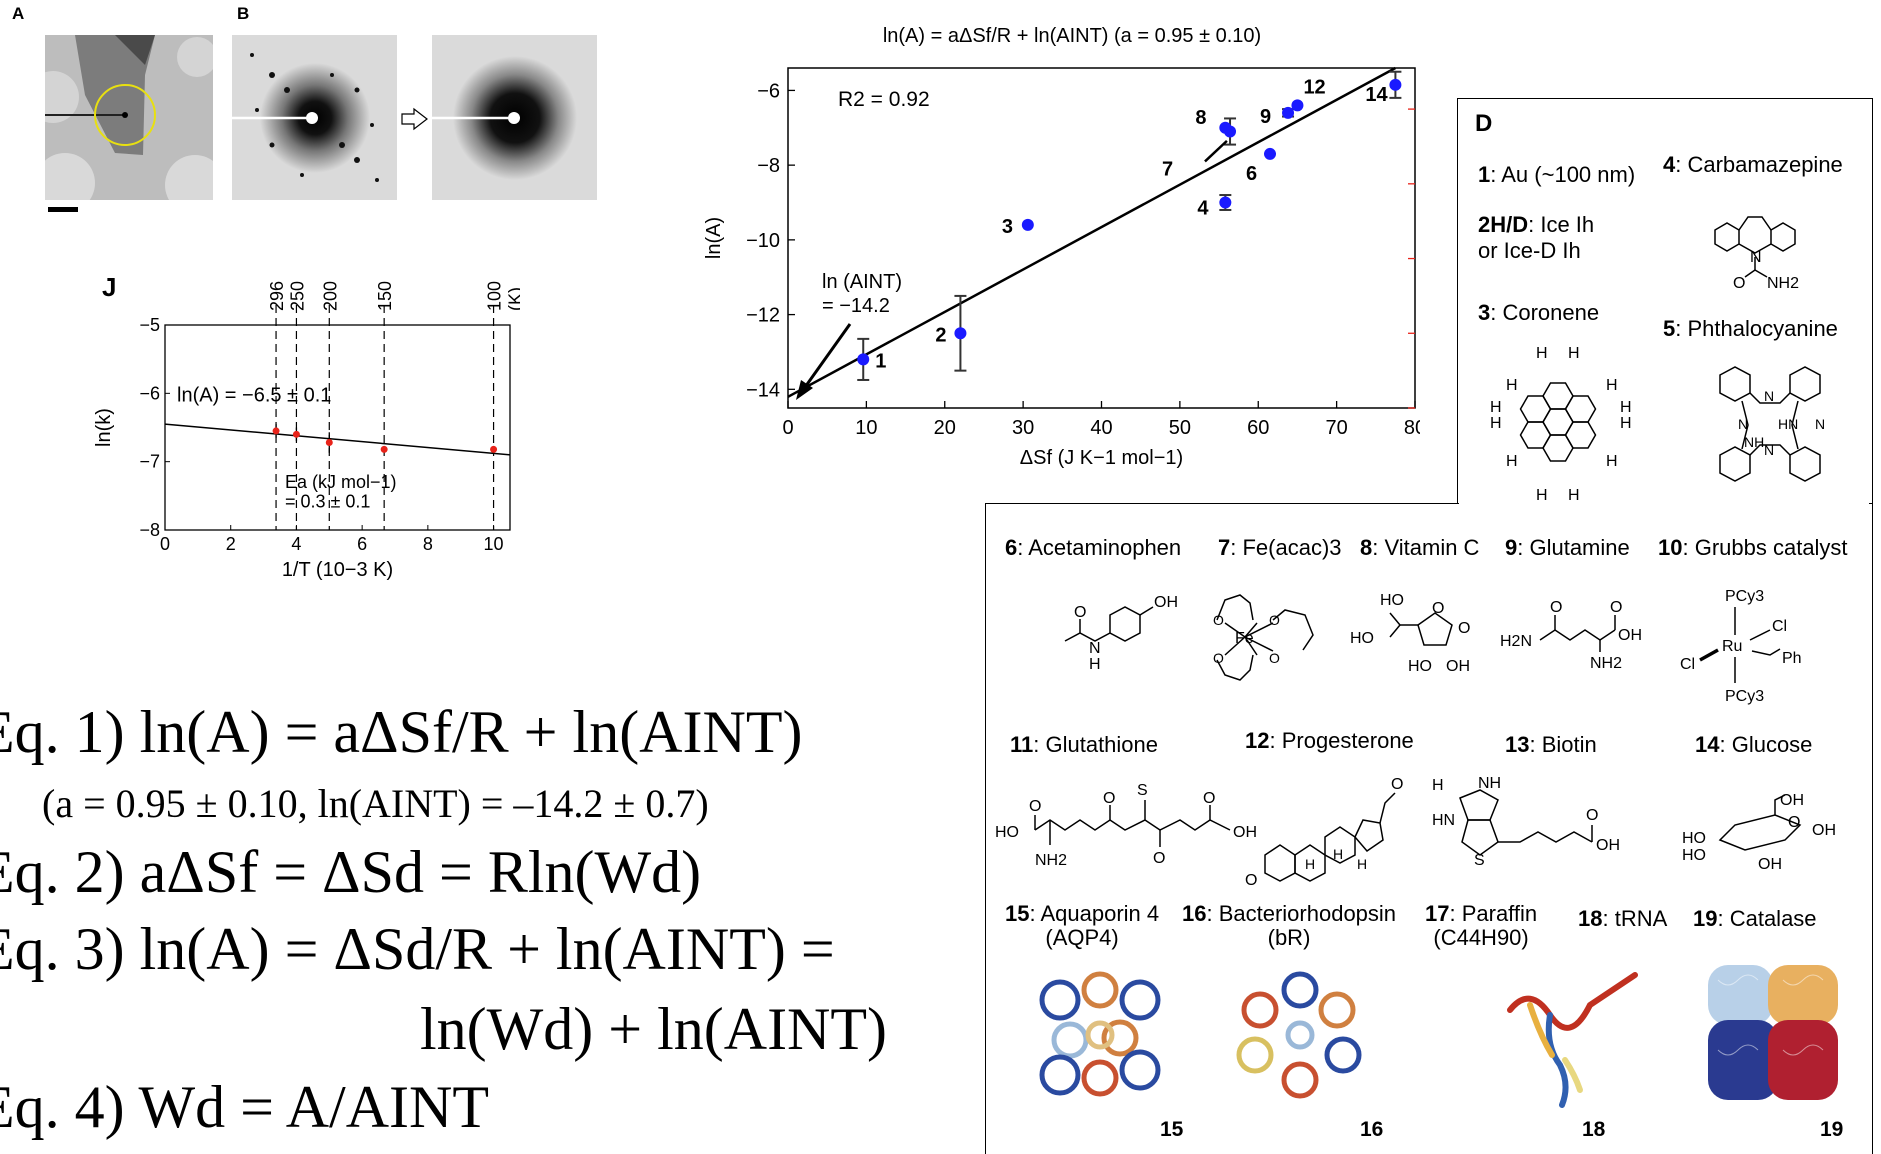 The height and width of the screenshot is (1154, 1881). Describe the element at coordinates (804, 390) in the screenshot. I see `intercept-arrowhead` at that location.